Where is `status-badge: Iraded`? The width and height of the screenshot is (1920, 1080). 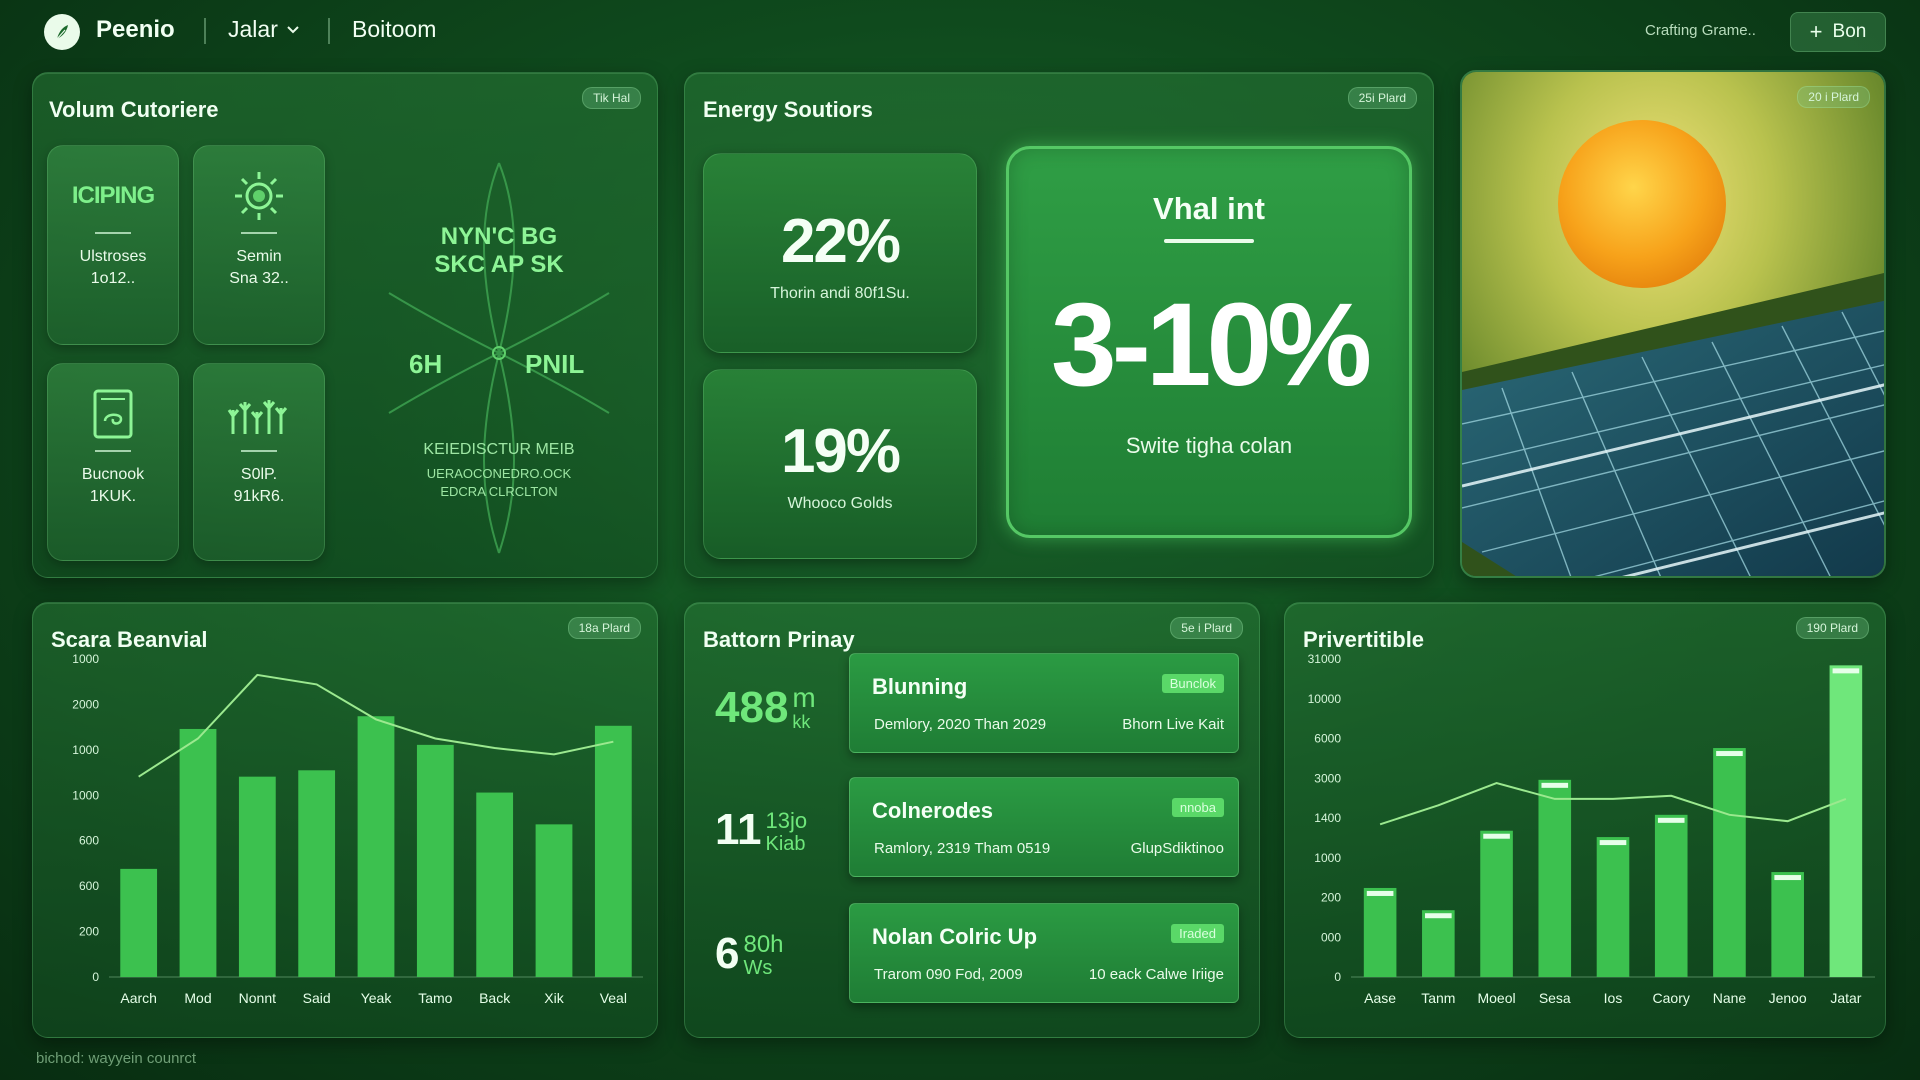 status-badge: Iraded is located at coordinates (1197, 933).